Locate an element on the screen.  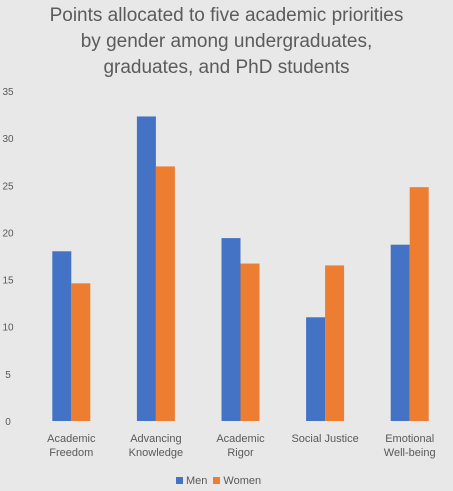
legend-women: Women is located at coordinates (237, 481).